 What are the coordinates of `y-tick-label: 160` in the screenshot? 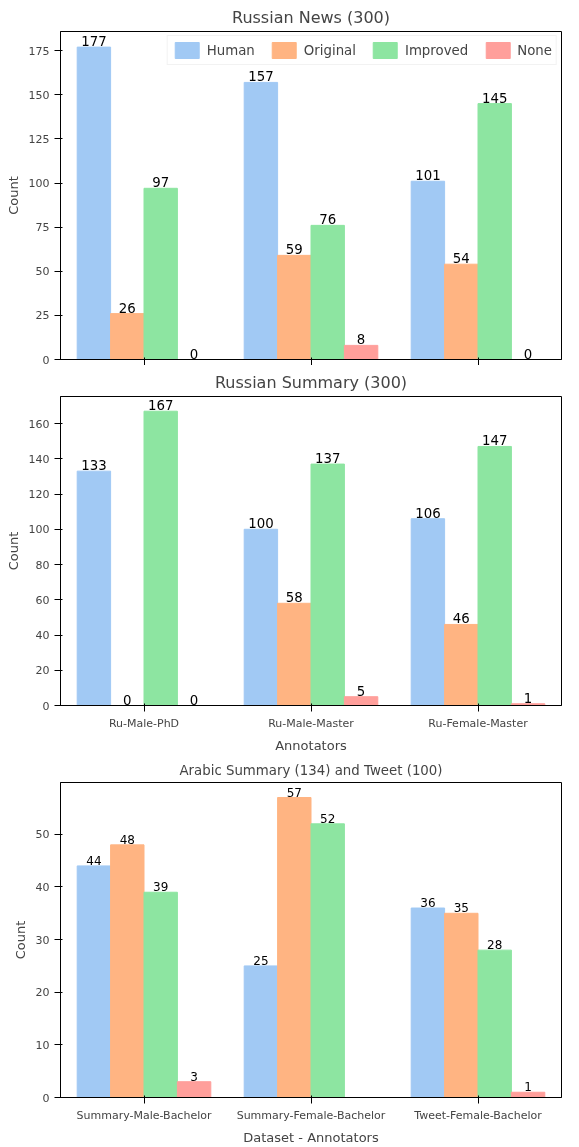 It's located at (39, 424).